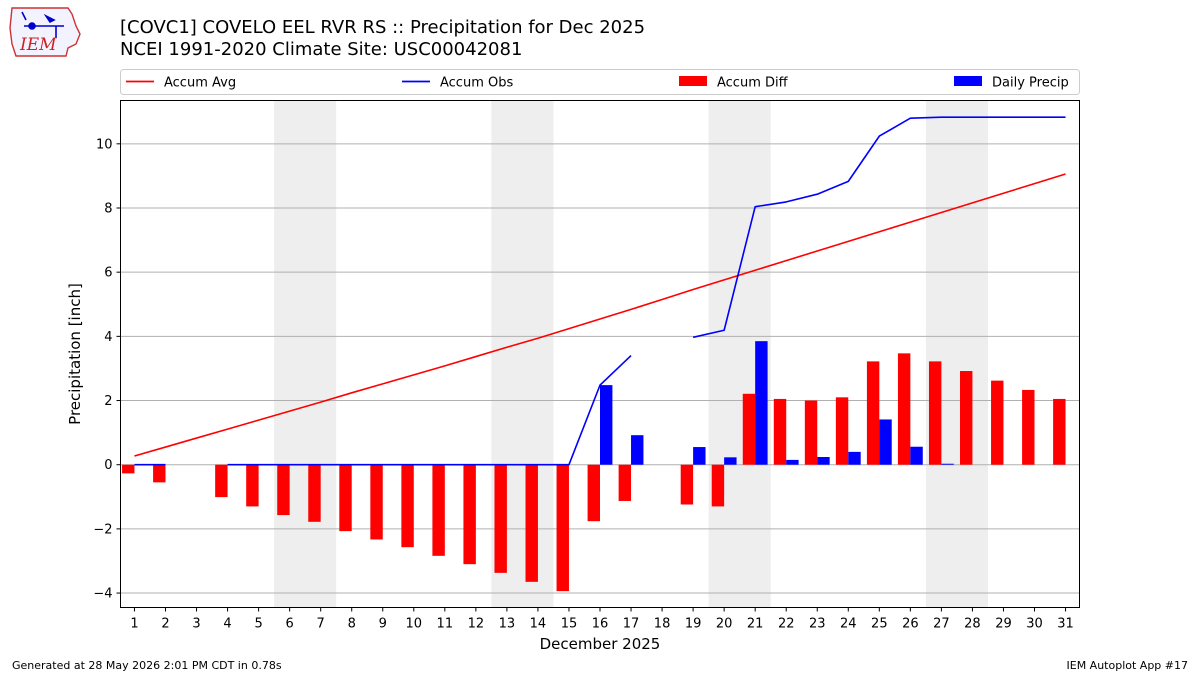 Image resolution: width=1200 pixels, height=675 pixels. What do you see at coordinates (755, 624) in the screenshot?
I see `x-tick-label: 21` at bounding box center [755, 624].